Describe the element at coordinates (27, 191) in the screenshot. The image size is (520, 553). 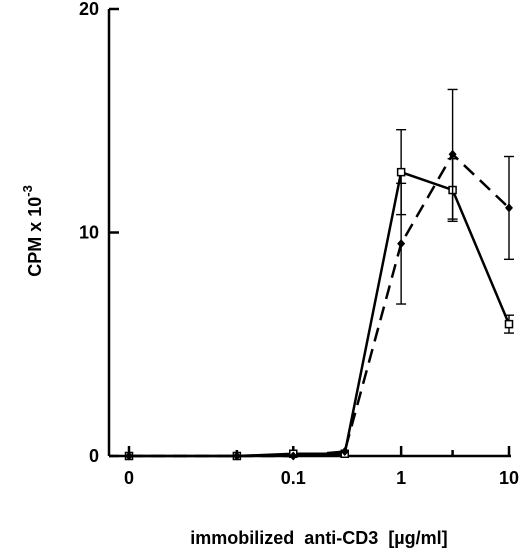
I see `y-axis-label-exponent: -3` at that location.